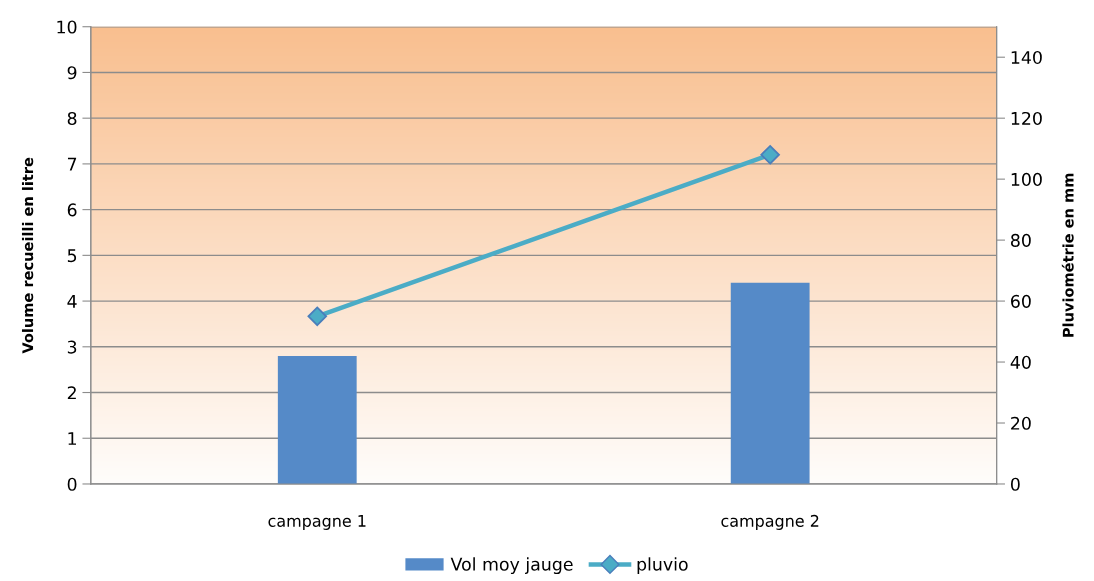  I want to click on legend-label: Vol moy jauge, so click(511, 566).